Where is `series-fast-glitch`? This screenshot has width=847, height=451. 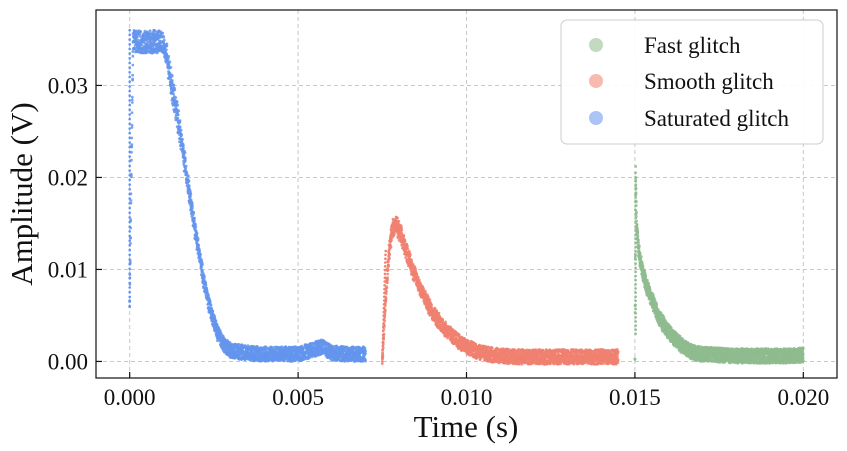 series-fast-glitch is located at coordinates (719, 265).